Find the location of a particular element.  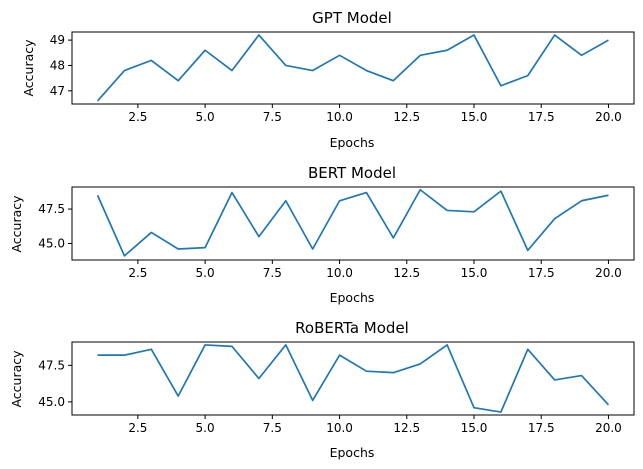

chart-title: RoBERTa Model is located at coordinates (352, 328).